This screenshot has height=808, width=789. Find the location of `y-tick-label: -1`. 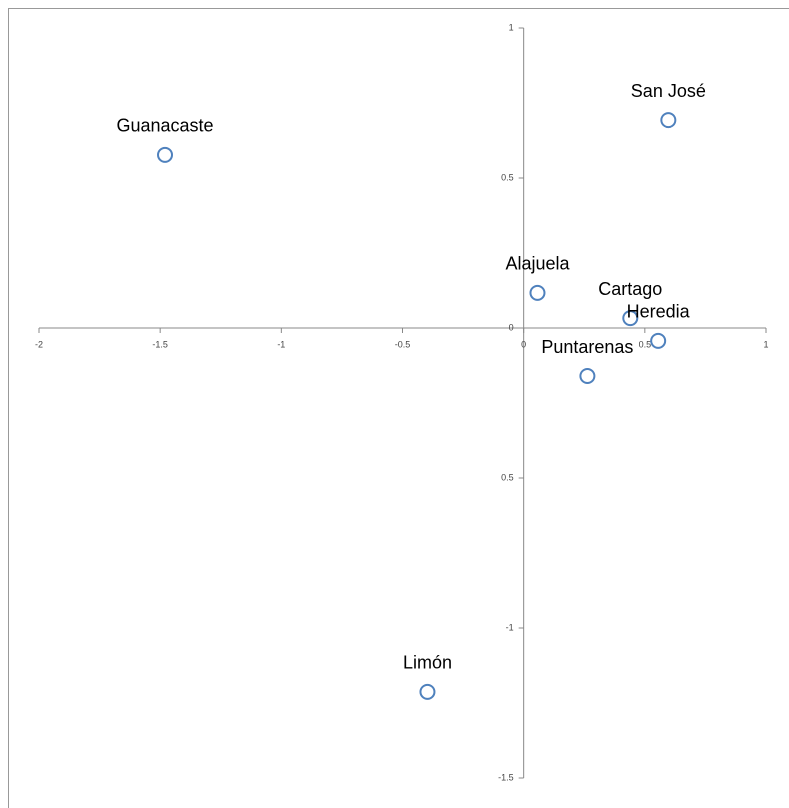

y-tick-label: -1 is located at coordinates (510, 627).